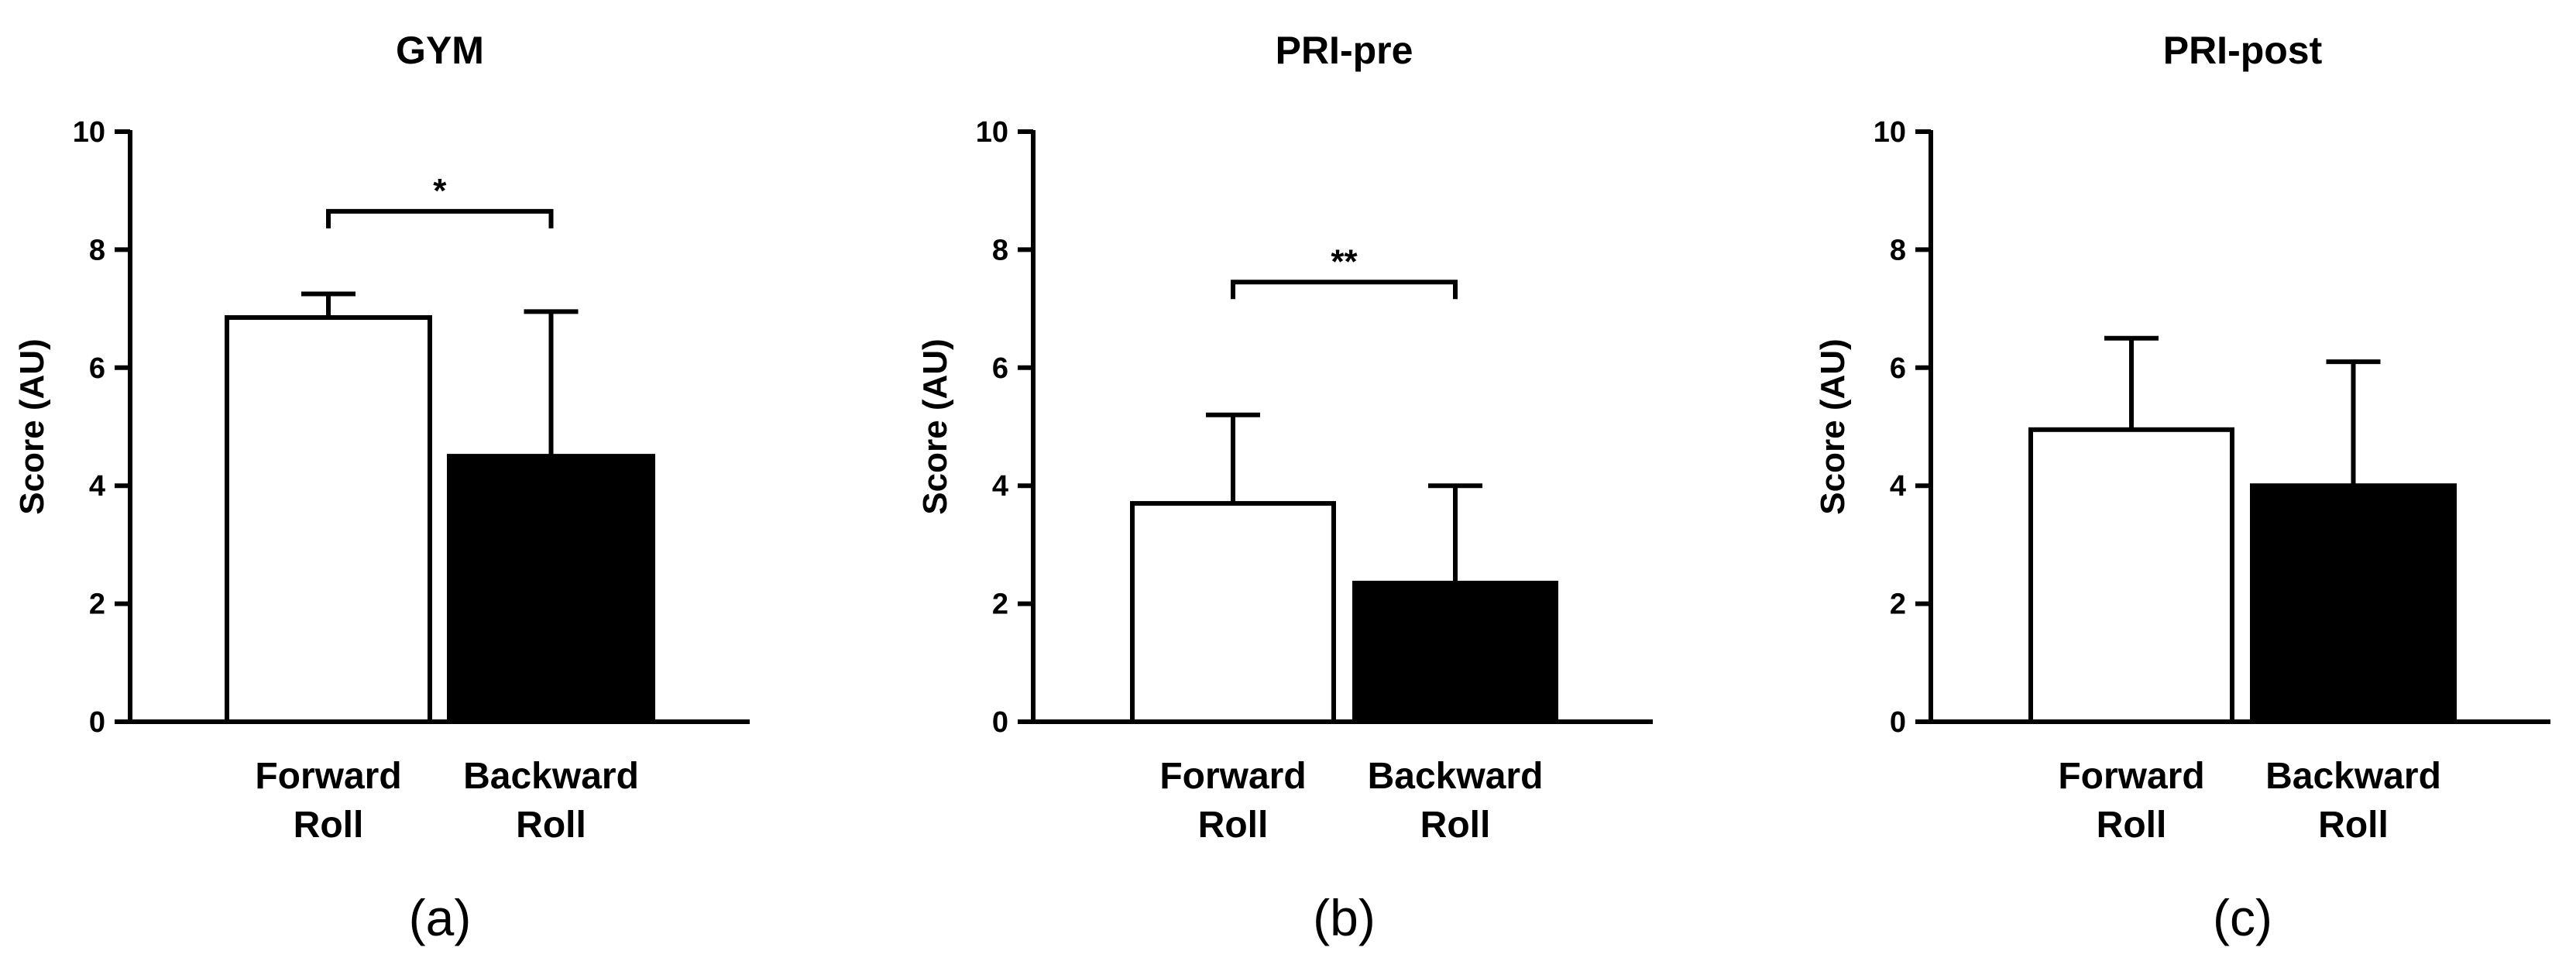  Describe the element at coordinates (1344, 918) in the screenshot. I see `panel-label: (b)` at that location.